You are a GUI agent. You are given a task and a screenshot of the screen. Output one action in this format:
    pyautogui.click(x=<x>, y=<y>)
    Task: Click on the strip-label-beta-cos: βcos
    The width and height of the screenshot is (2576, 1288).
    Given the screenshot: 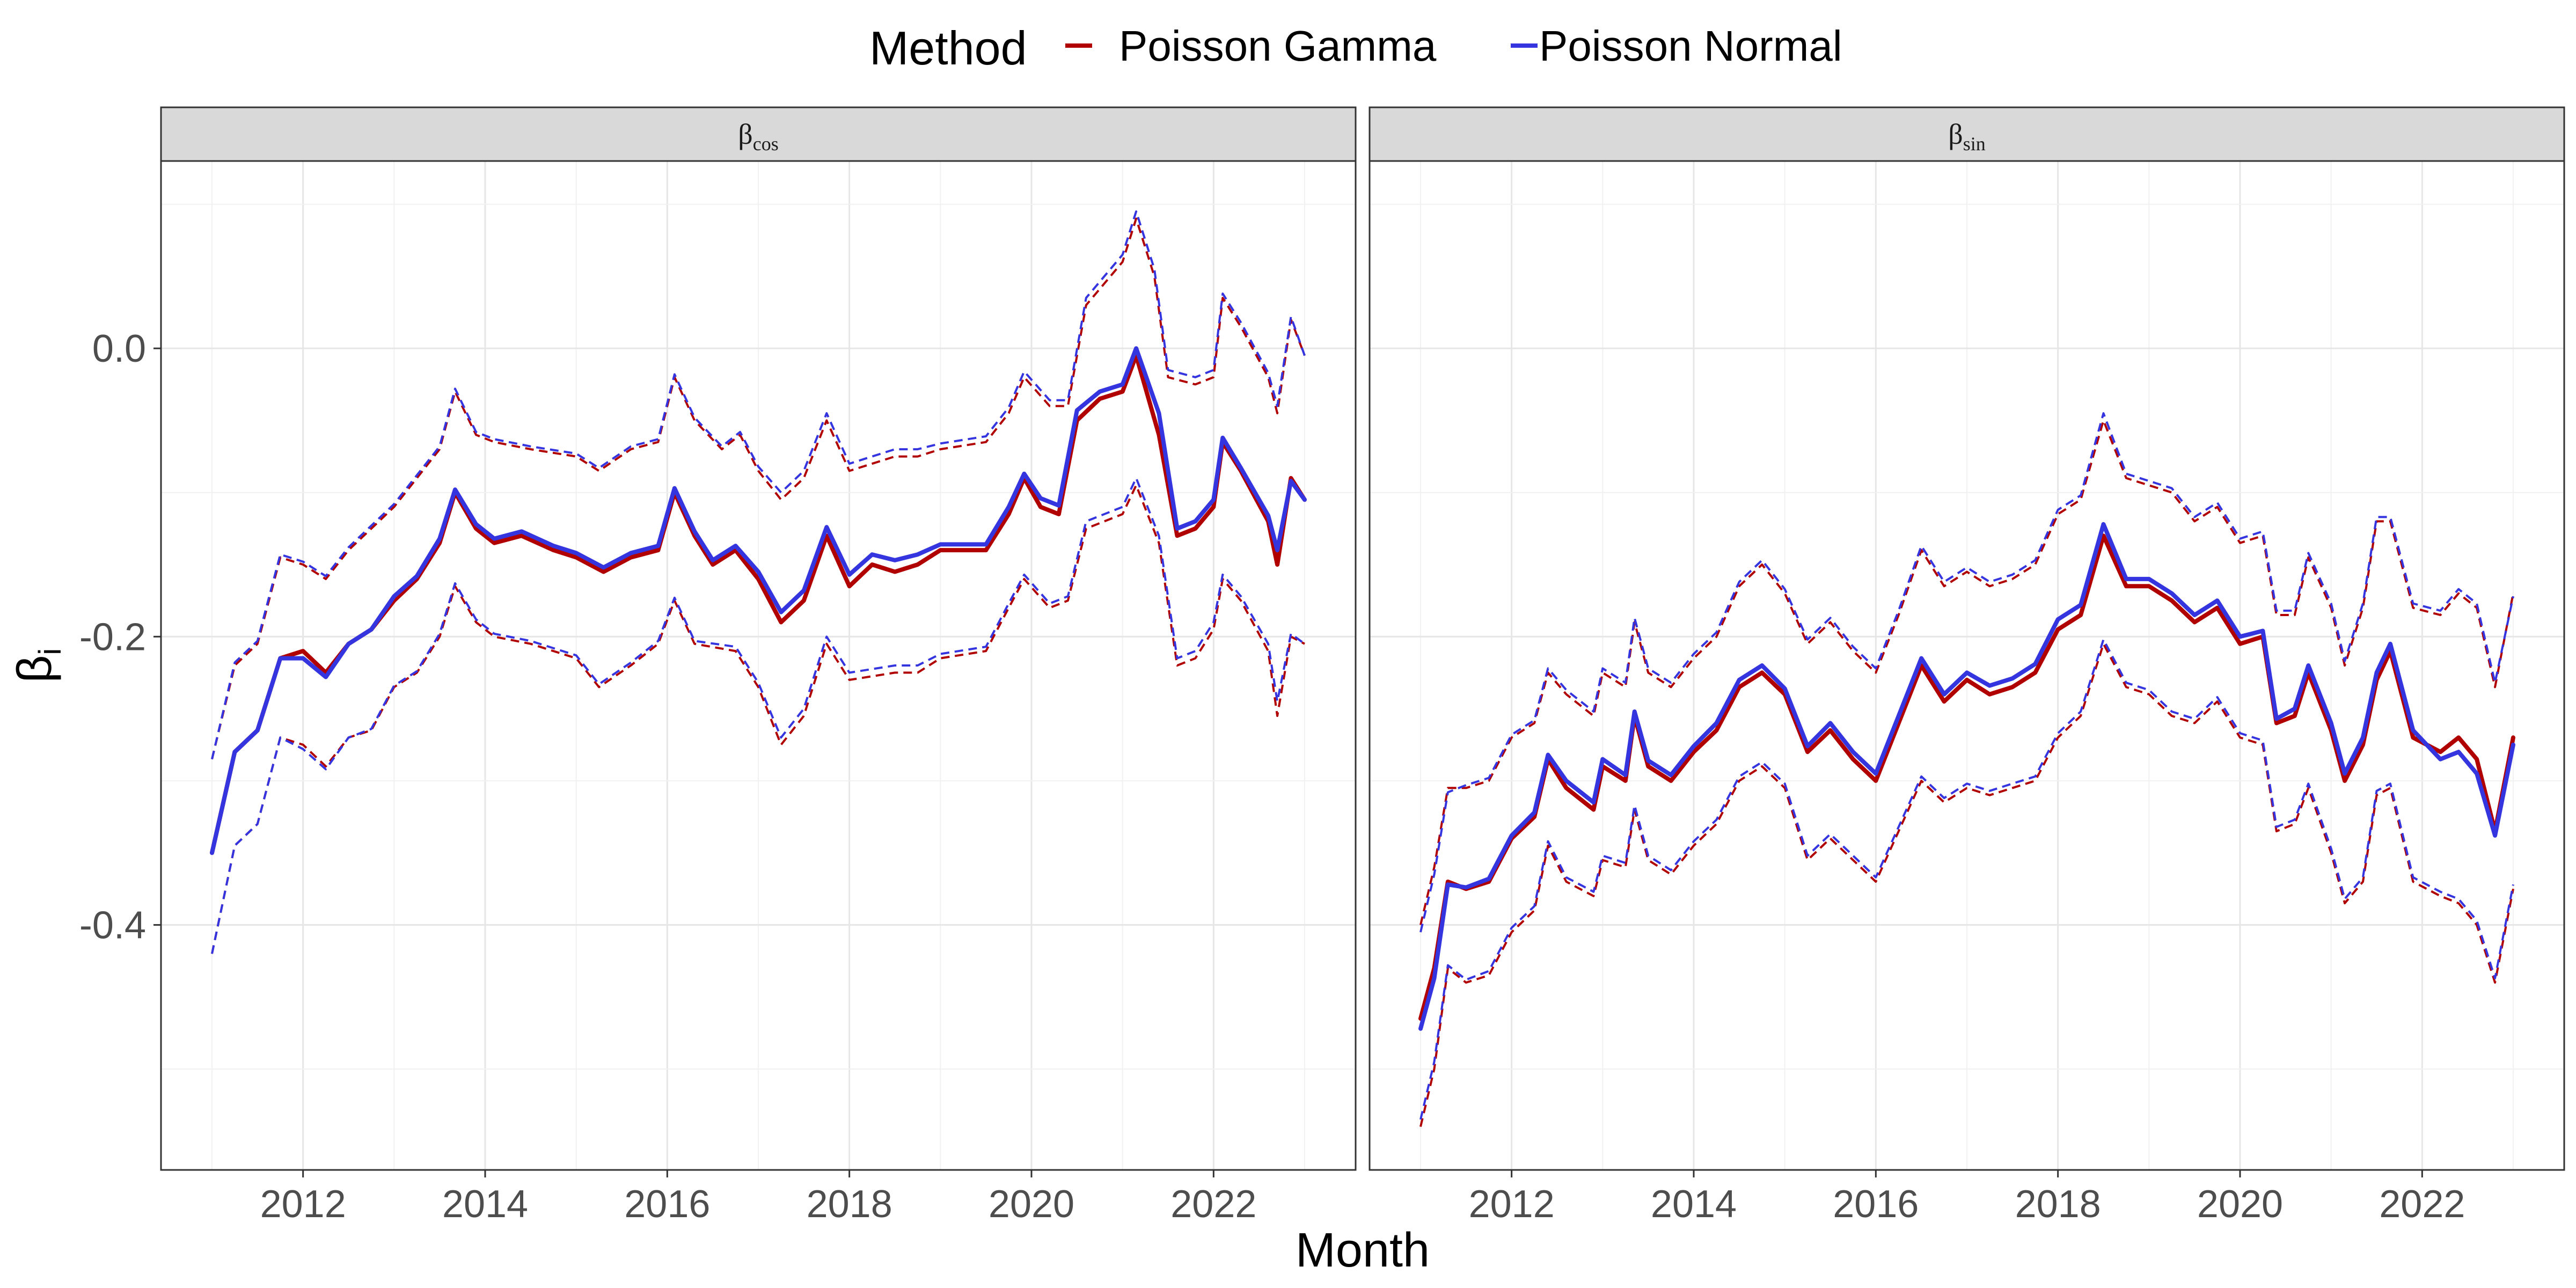 What is the action you would take?
    pyautogui.click(x=758, y=136)
    